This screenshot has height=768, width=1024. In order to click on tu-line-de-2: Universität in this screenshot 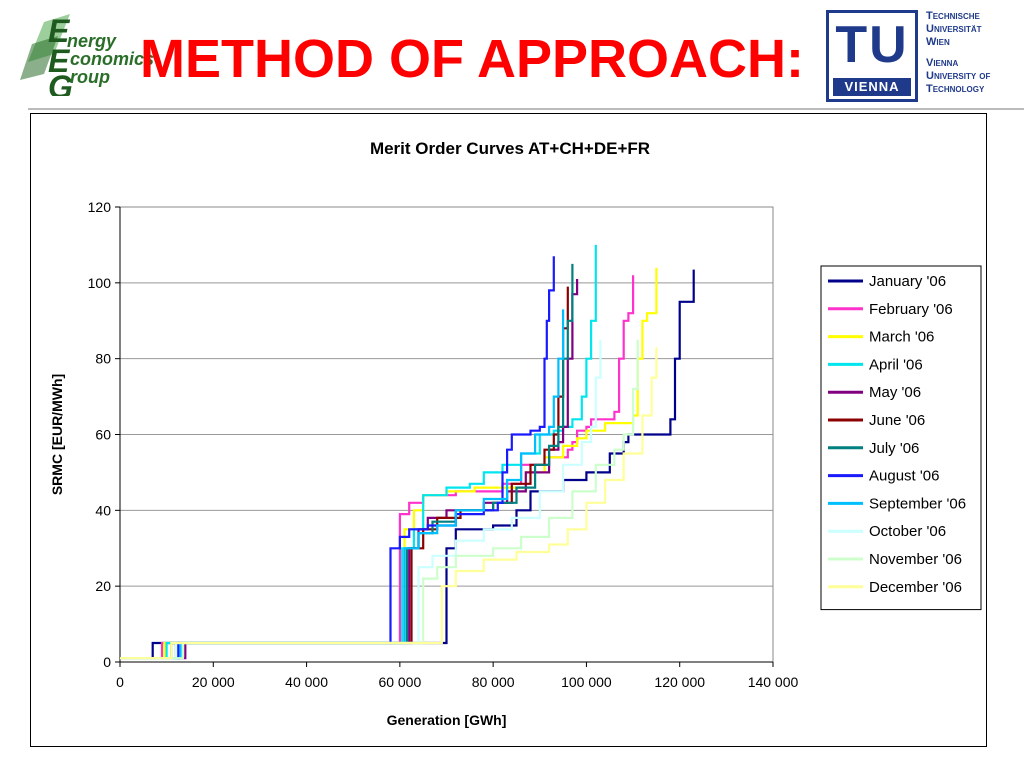, I will do `click(954, 29)`.